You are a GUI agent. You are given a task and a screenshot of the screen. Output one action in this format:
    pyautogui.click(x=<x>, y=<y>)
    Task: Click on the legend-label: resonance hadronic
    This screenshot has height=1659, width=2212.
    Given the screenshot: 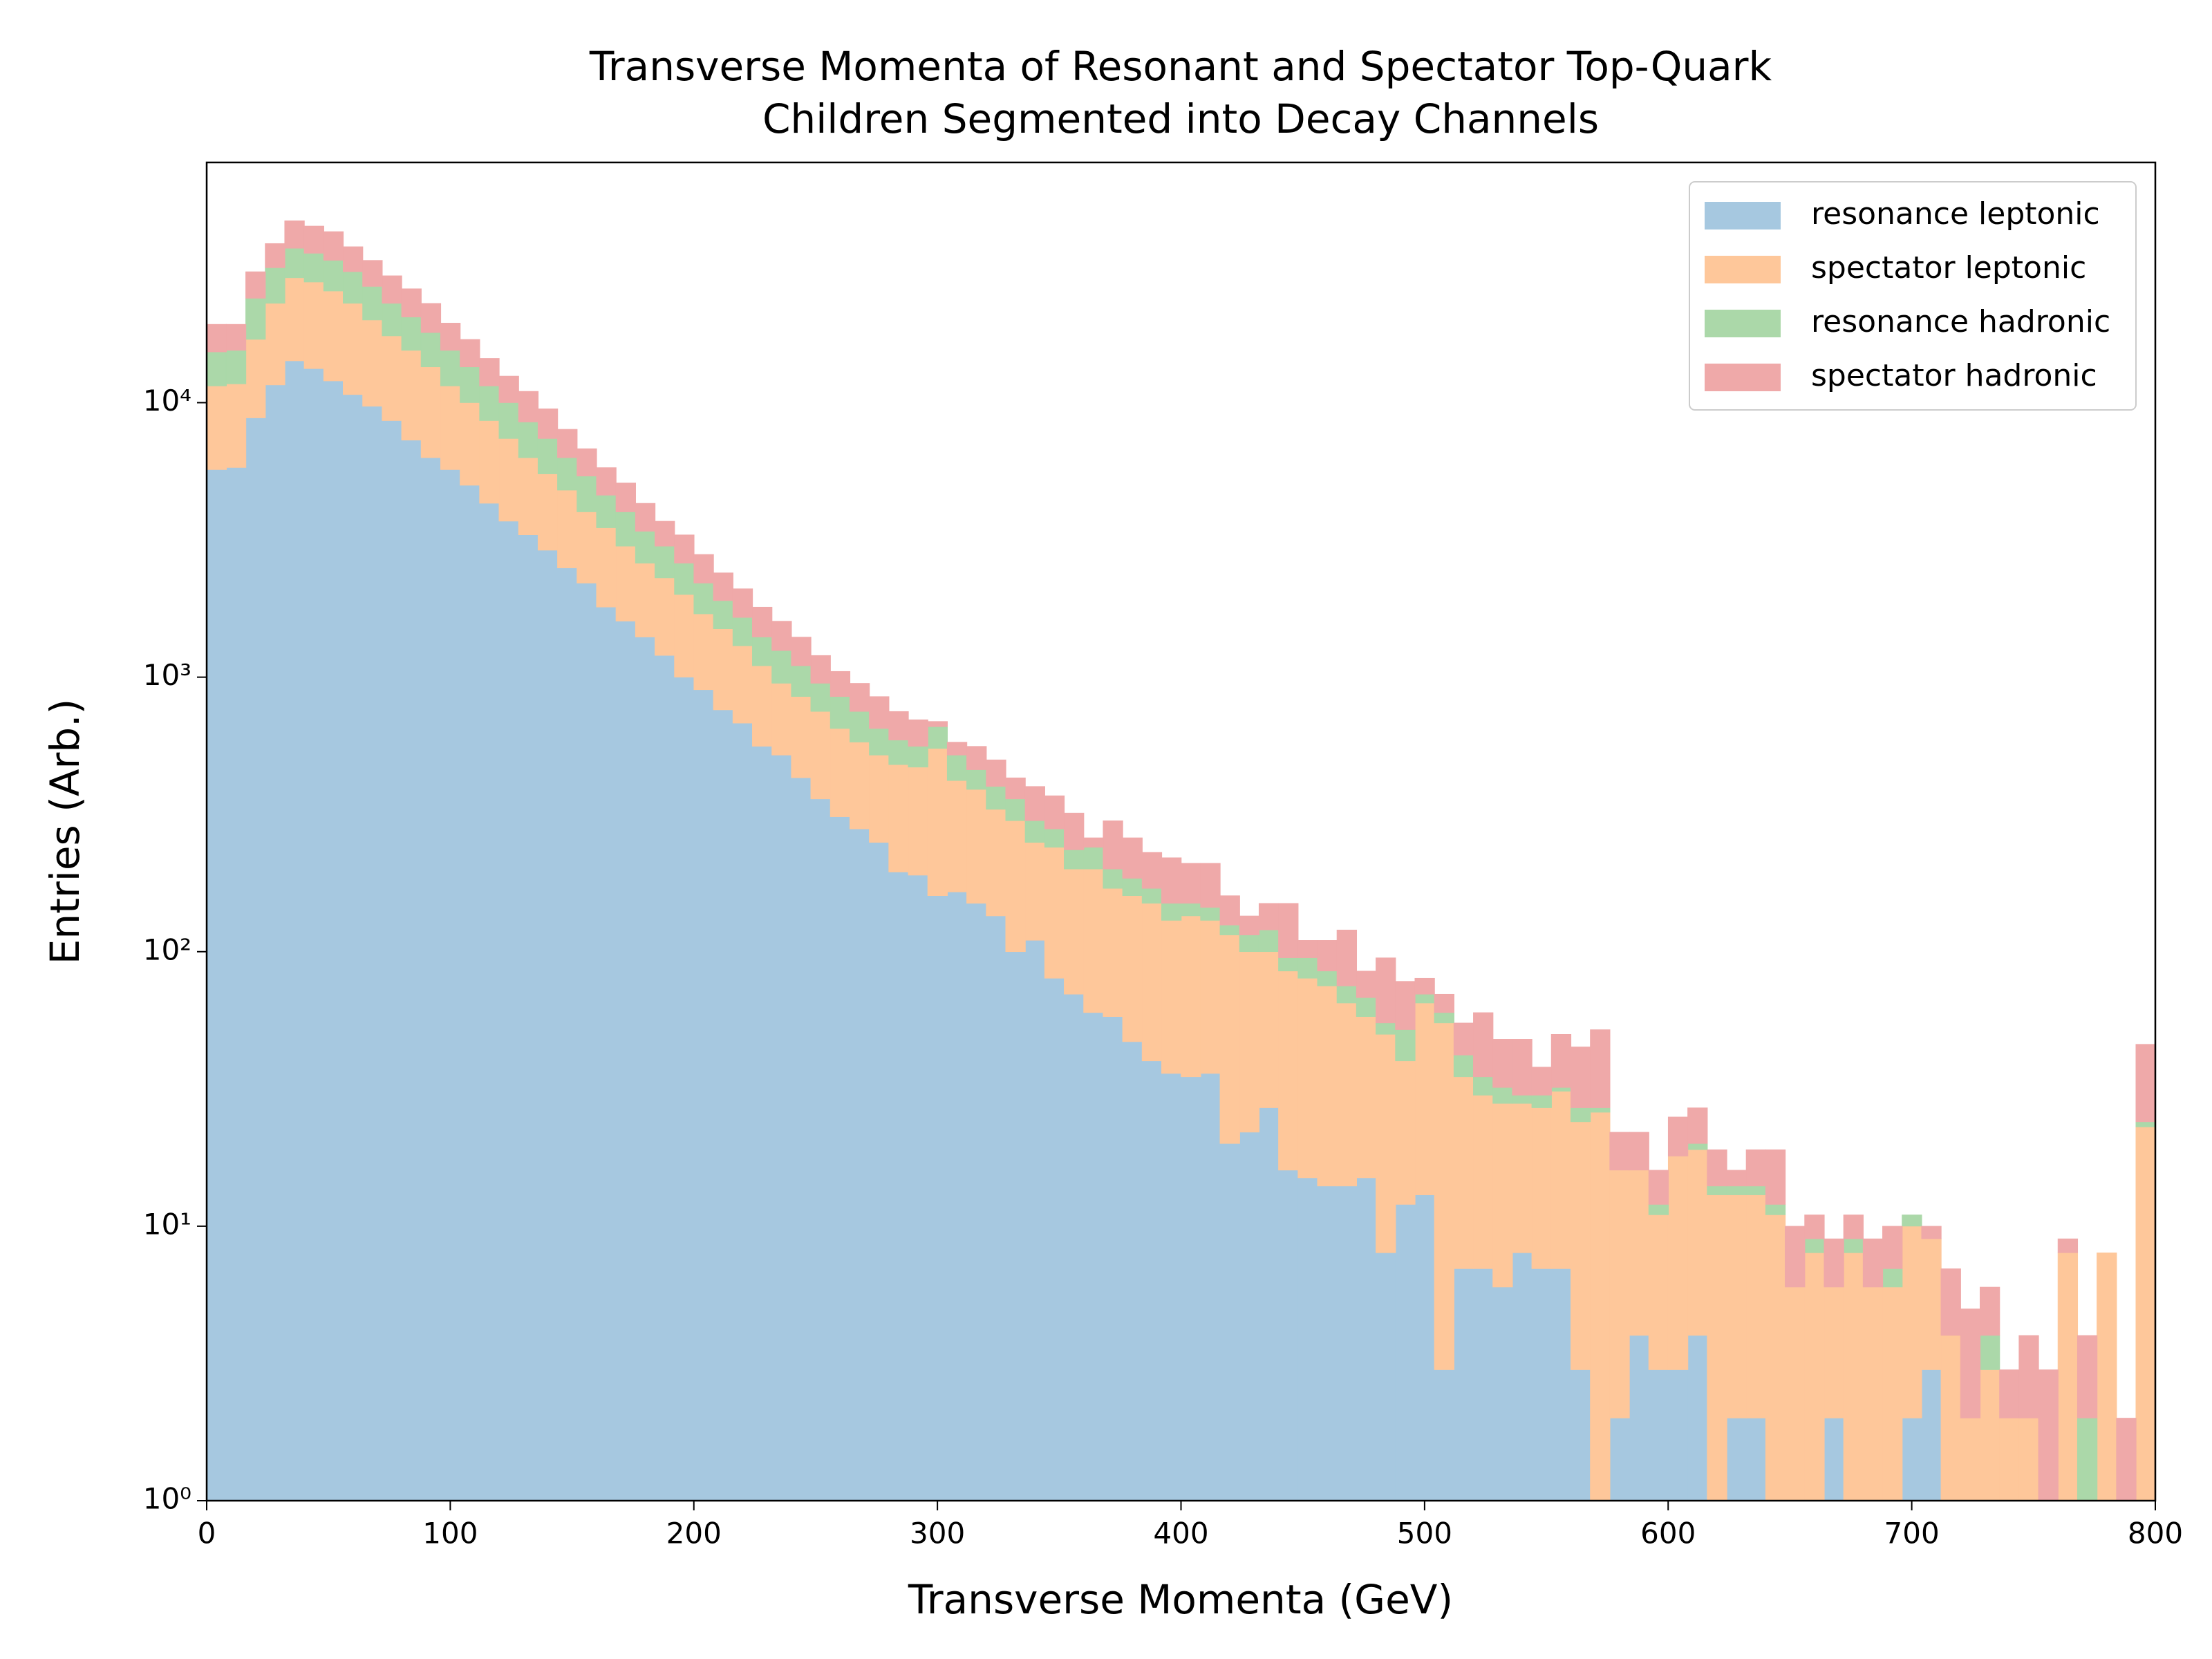 What is the action you would take?
    pyautogui.click(x=1961, y=321)
    